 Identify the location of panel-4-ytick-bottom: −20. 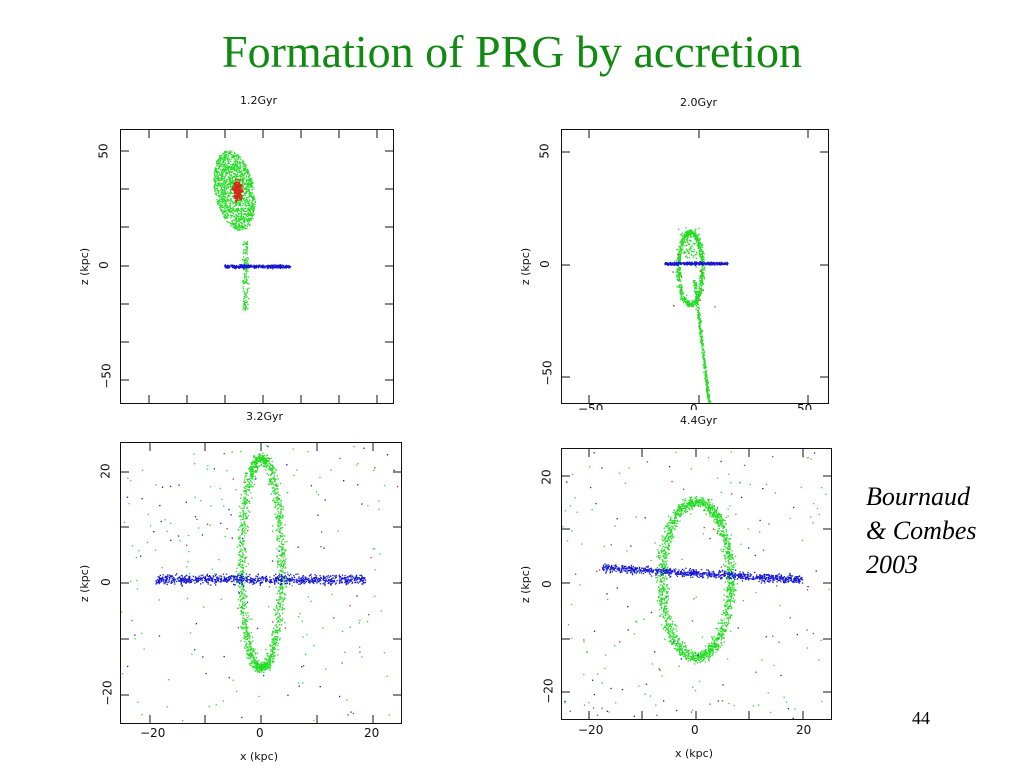
(548, 691).